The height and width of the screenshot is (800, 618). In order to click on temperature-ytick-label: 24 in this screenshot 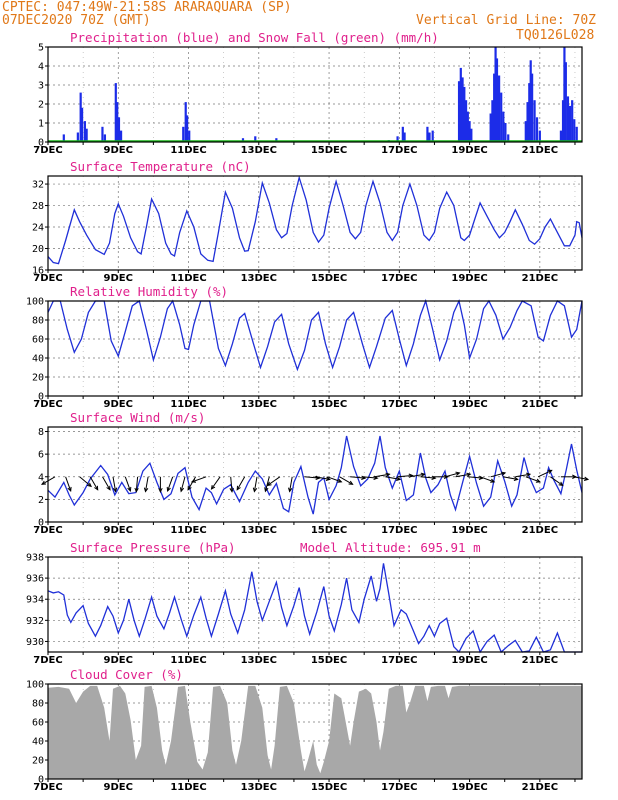, I will do `click(38, 228)`.